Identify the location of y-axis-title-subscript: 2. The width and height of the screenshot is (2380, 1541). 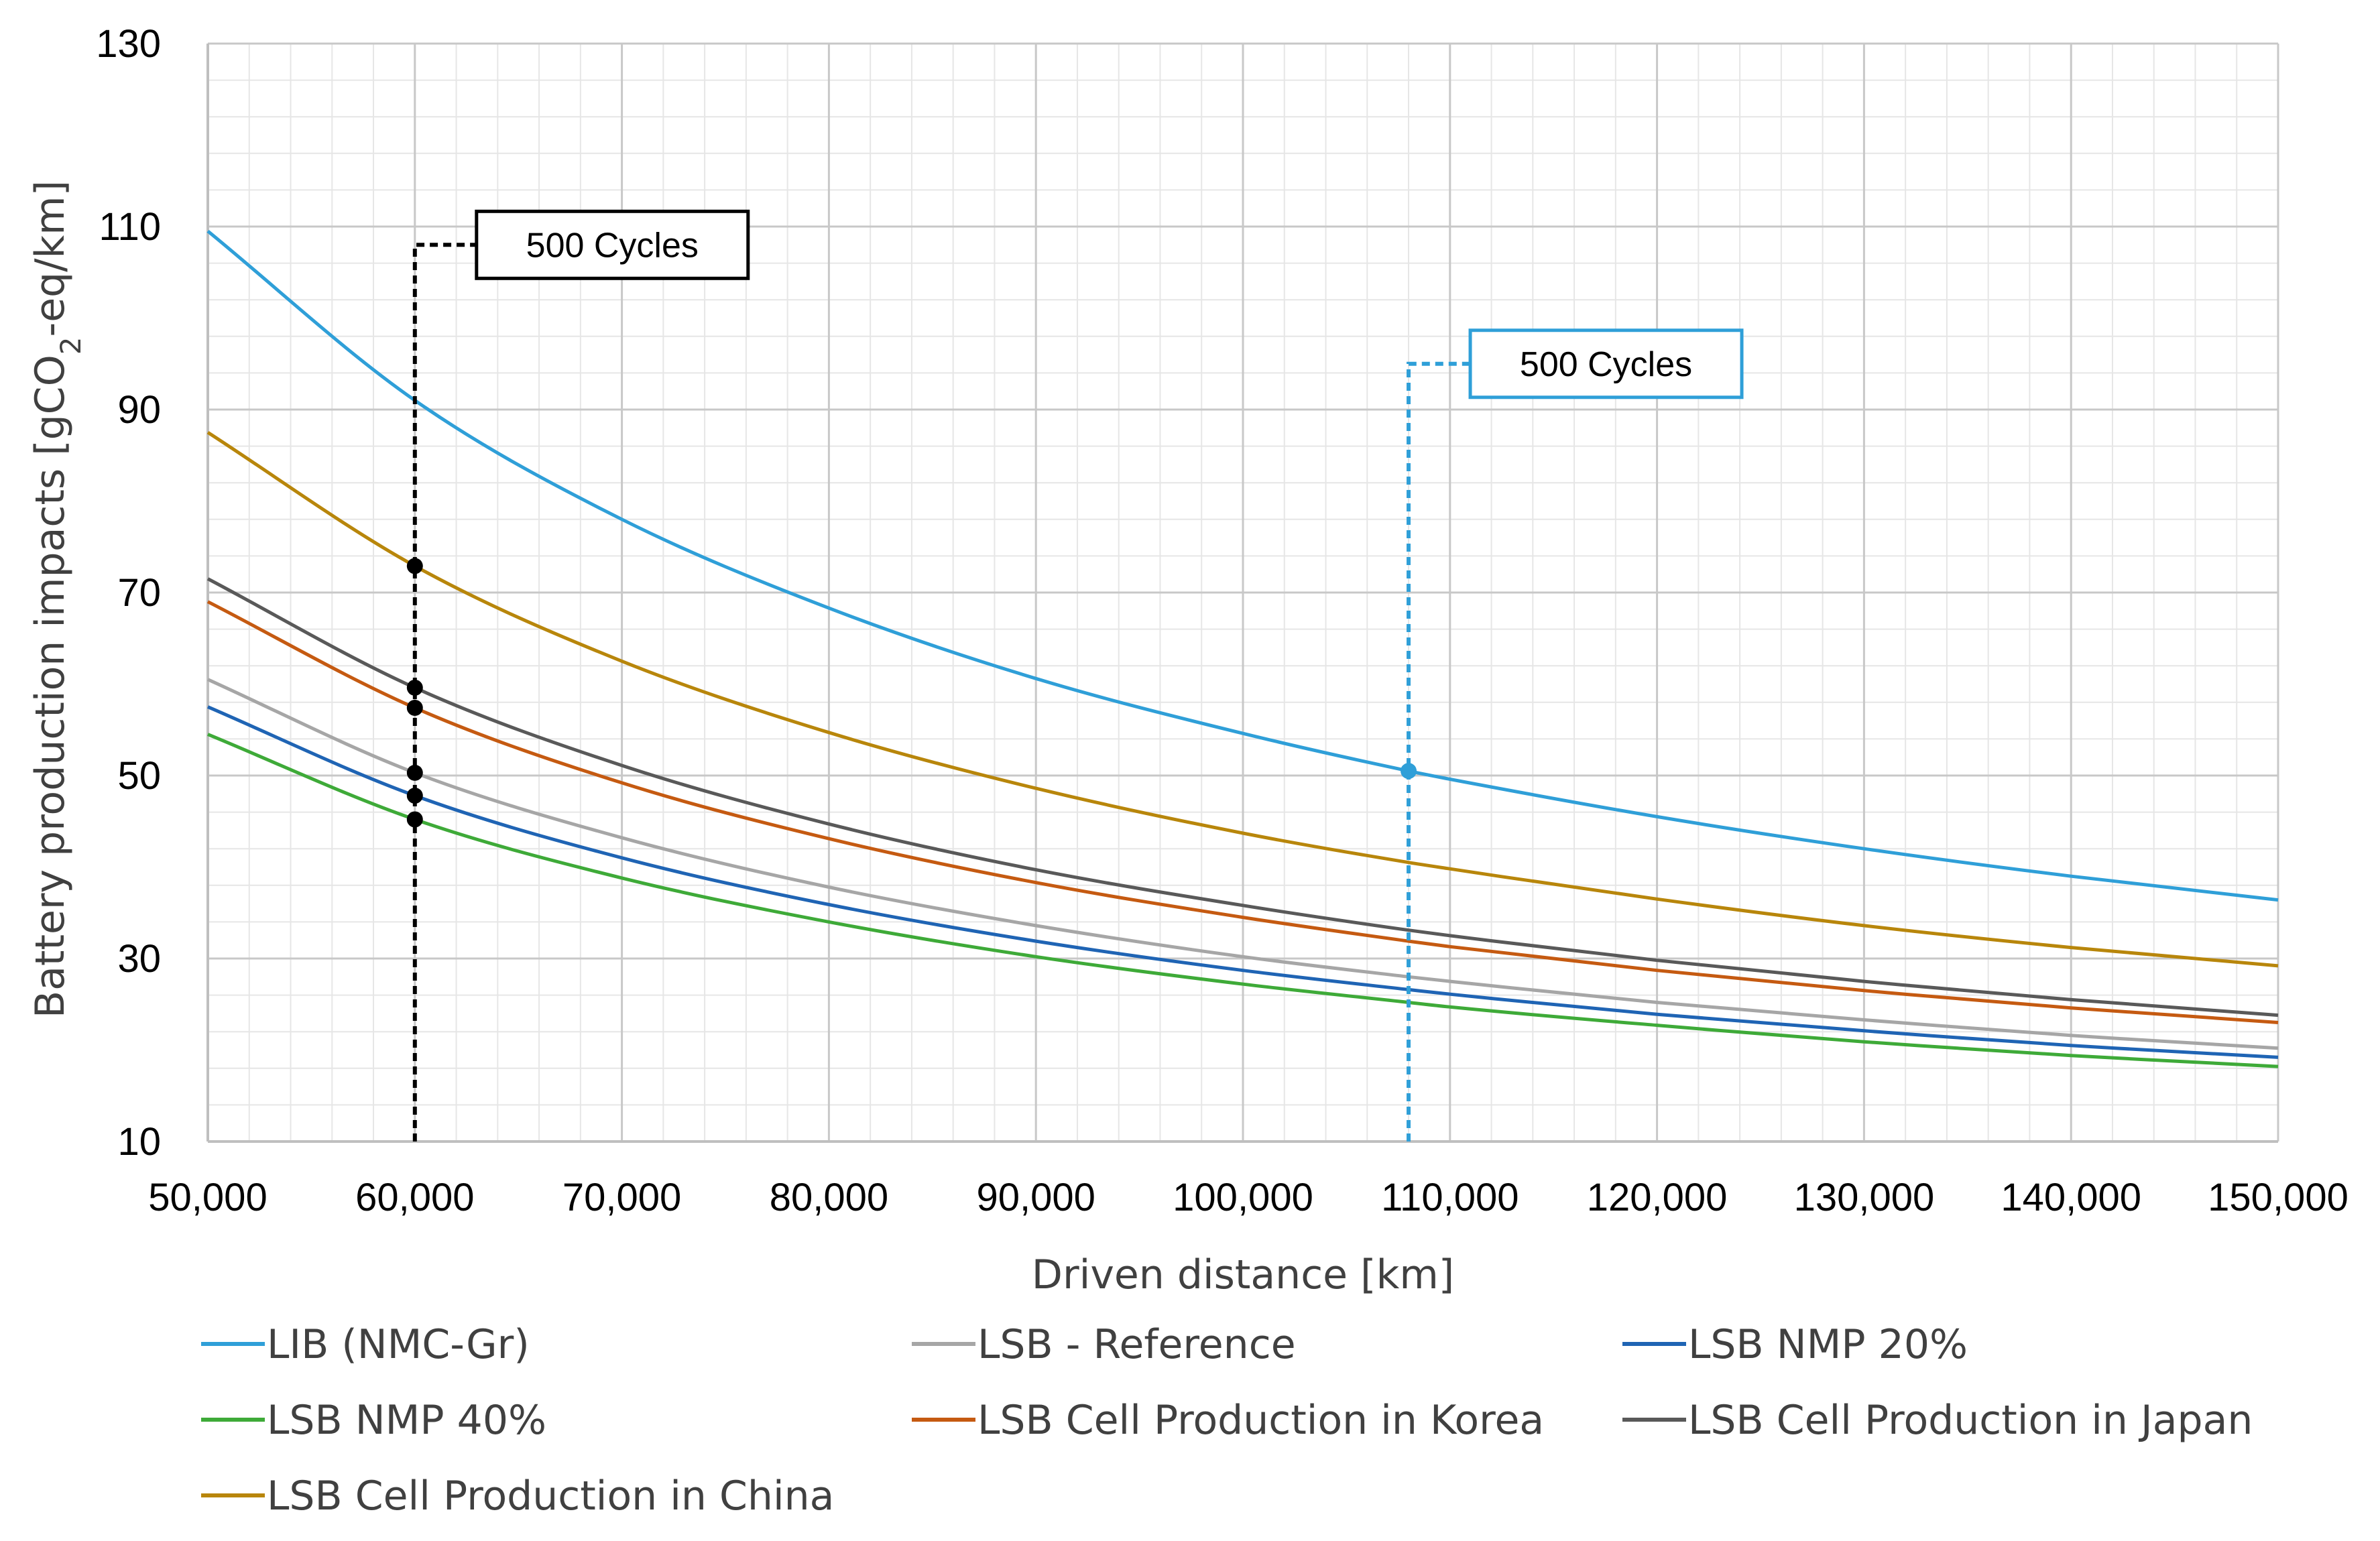
(70, 345).